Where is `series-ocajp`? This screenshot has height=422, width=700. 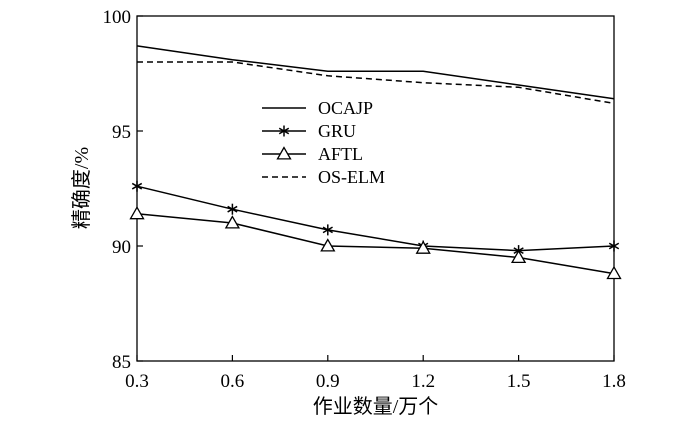
series-ocajp is located at coordinates (375, 72).